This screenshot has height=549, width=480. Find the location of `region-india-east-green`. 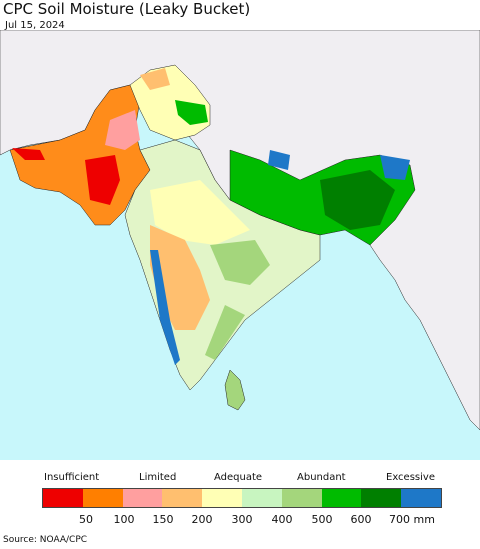

region-india-east-green is located at coordinates (225, 332).